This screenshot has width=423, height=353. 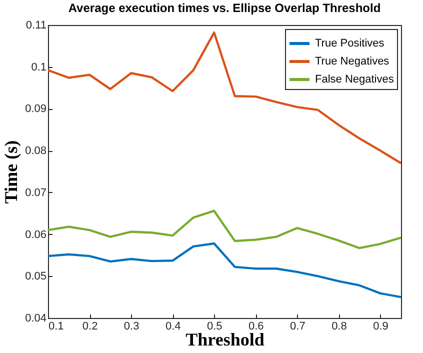 What do you see at coordinates (35, 192) in the screenshot?
I see `y-tick-label: 0.07` at bounding box center [35, 192].